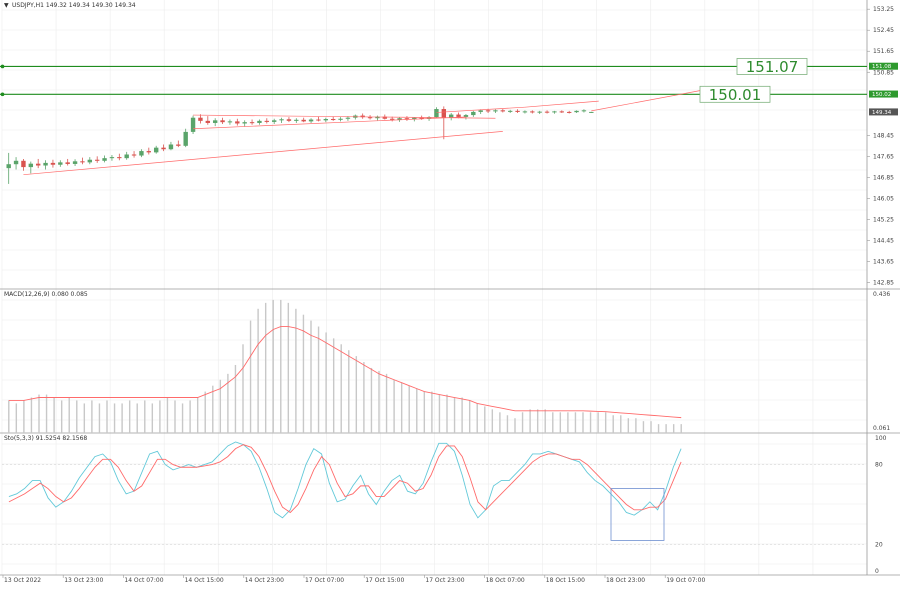 Image resolution: width=900 pixels, height=589 pixels. What do you see at coordinates (345, 479) in the screenshot?
I see `stoch-signal-line` at bounding box center [345, 479].